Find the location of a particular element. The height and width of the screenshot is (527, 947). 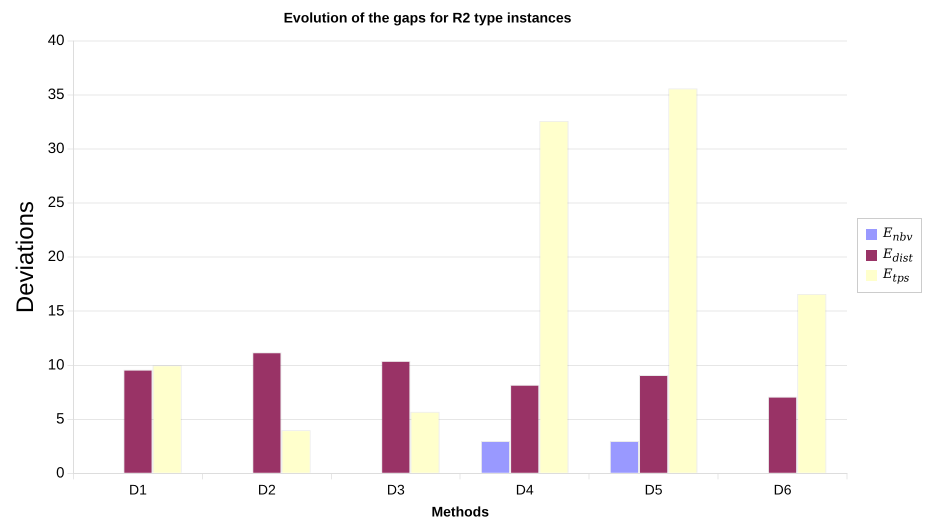

y-axis-title: Deviations is located at coordinates (26, 257).